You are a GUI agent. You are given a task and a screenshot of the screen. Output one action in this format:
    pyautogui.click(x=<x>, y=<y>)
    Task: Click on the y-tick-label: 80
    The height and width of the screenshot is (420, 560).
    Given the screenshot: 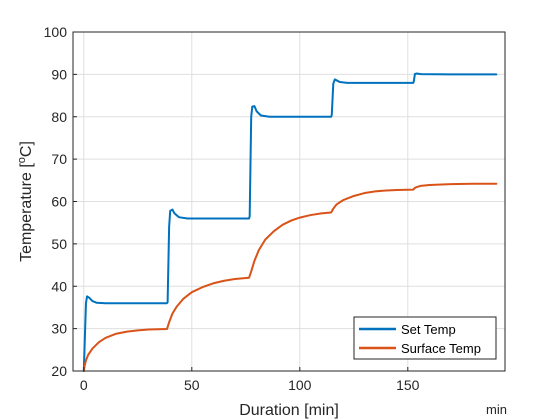 What is the action you would take?
    pyautogui.click(x=59, y=117)
    